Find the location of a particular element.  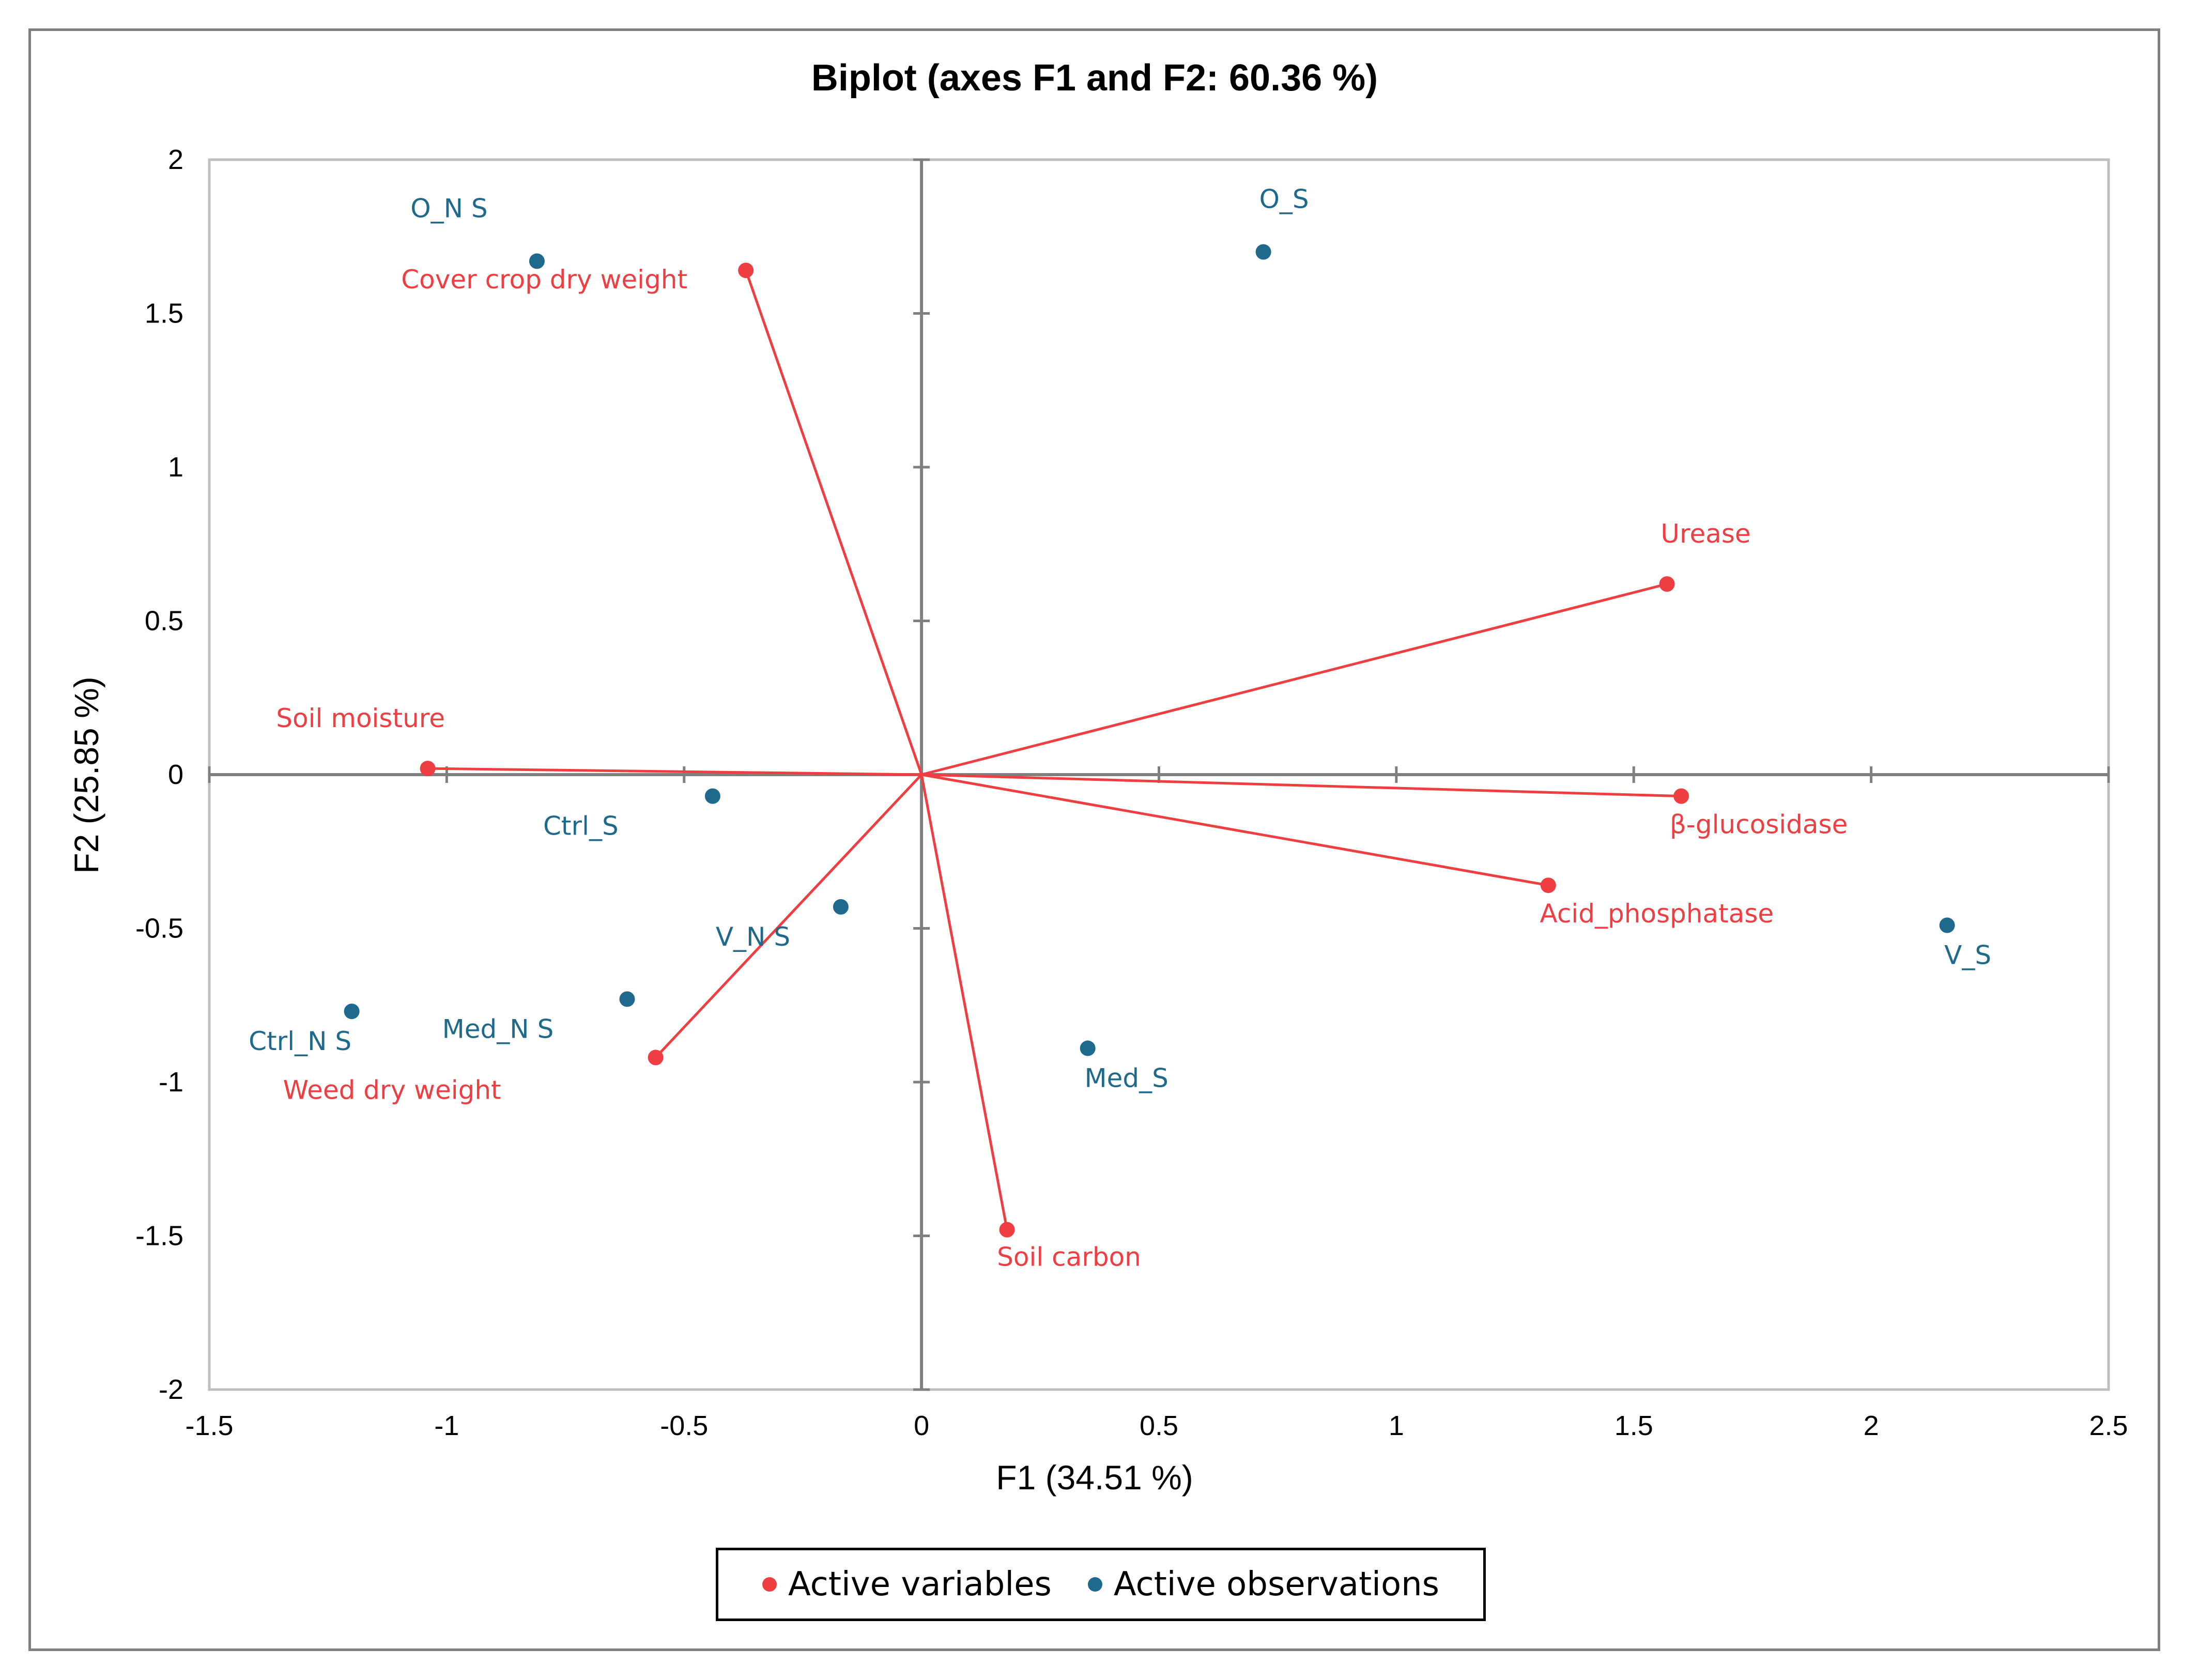

y-tick-label: -1.5 is located at coordinates (159, 1236).